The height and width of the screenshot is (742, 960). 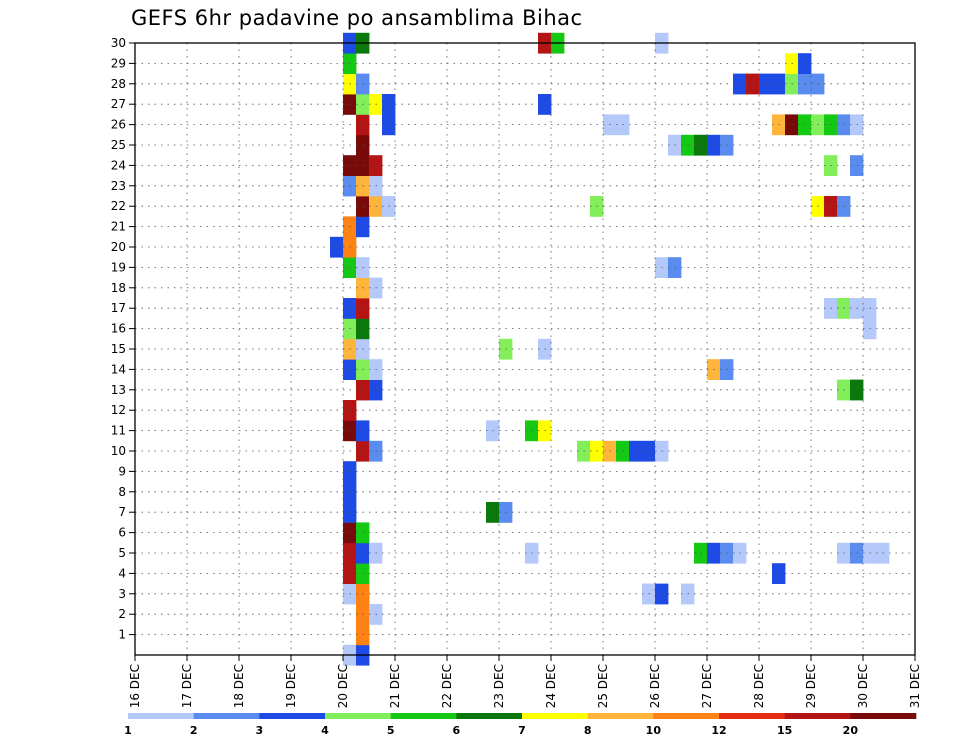 I want to click on x-tick-label: 17 DEC, so click(x=187, y=686).